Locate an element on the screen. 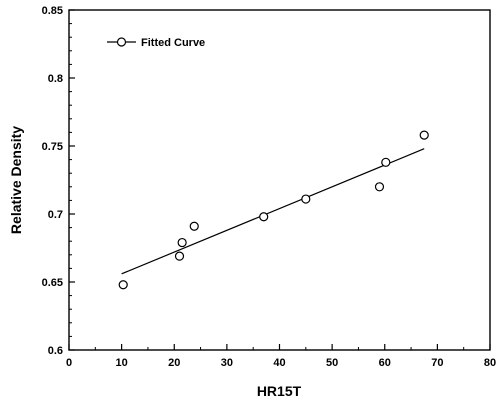 The height and width of the screenshot is (404, 501). y-tick-label: 0.85 is located at coordinates (52, 11).